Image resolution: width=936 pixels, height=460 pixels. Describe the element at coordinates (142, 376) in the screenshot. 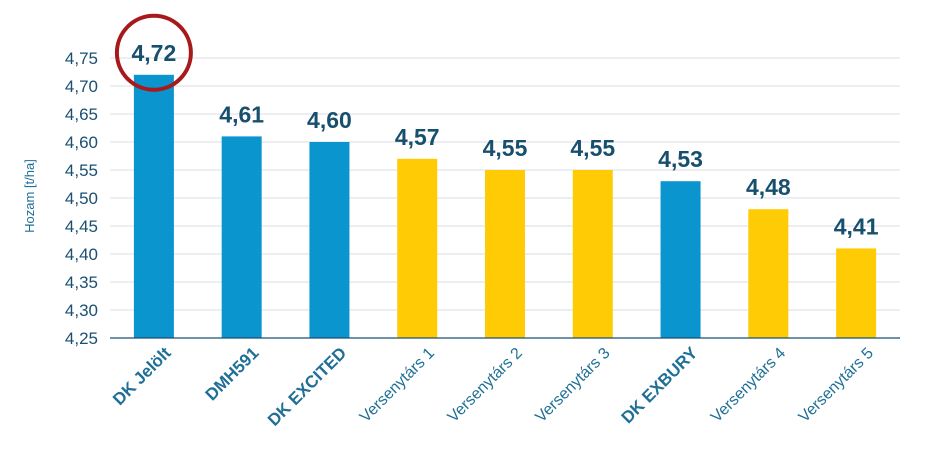

I see `x-tick-label: DK Jelölt` at that location.